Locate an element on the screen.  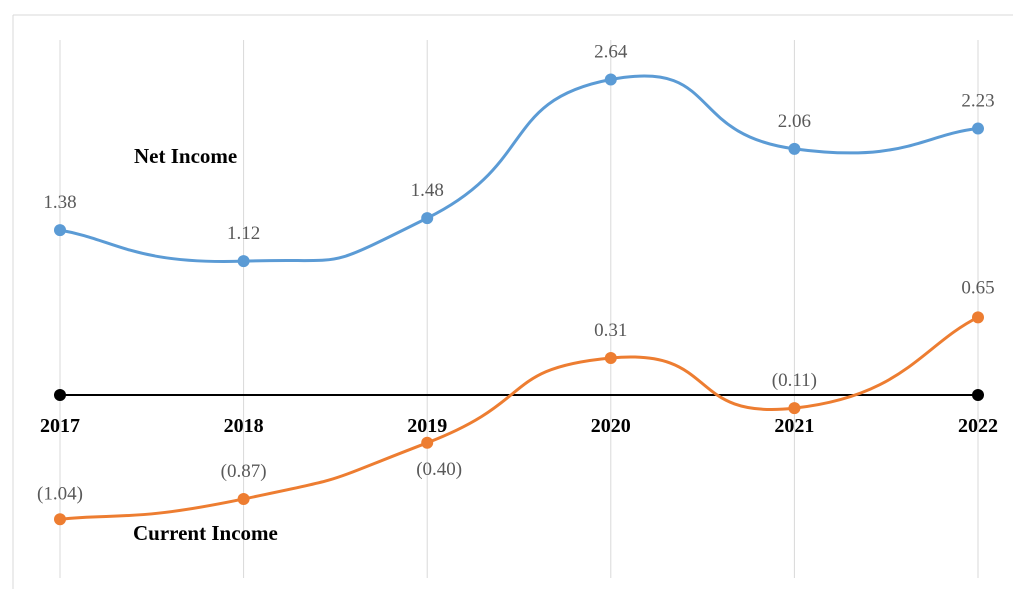
category-label-2017: 2017 is located at coordinates (60, 426).